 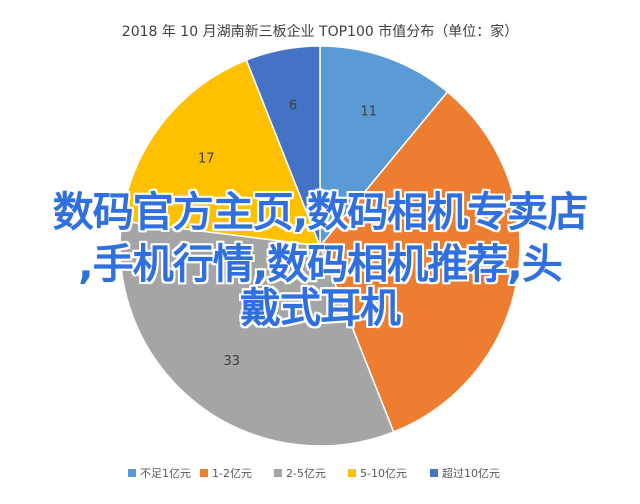 What do you see at coordinates (320, 31) in the screenshot?
I see `chart-title: 2018 年 10 月湖南新三板企业 TOP100 市值分布（单位：家）` at bounding box center [320, 31].